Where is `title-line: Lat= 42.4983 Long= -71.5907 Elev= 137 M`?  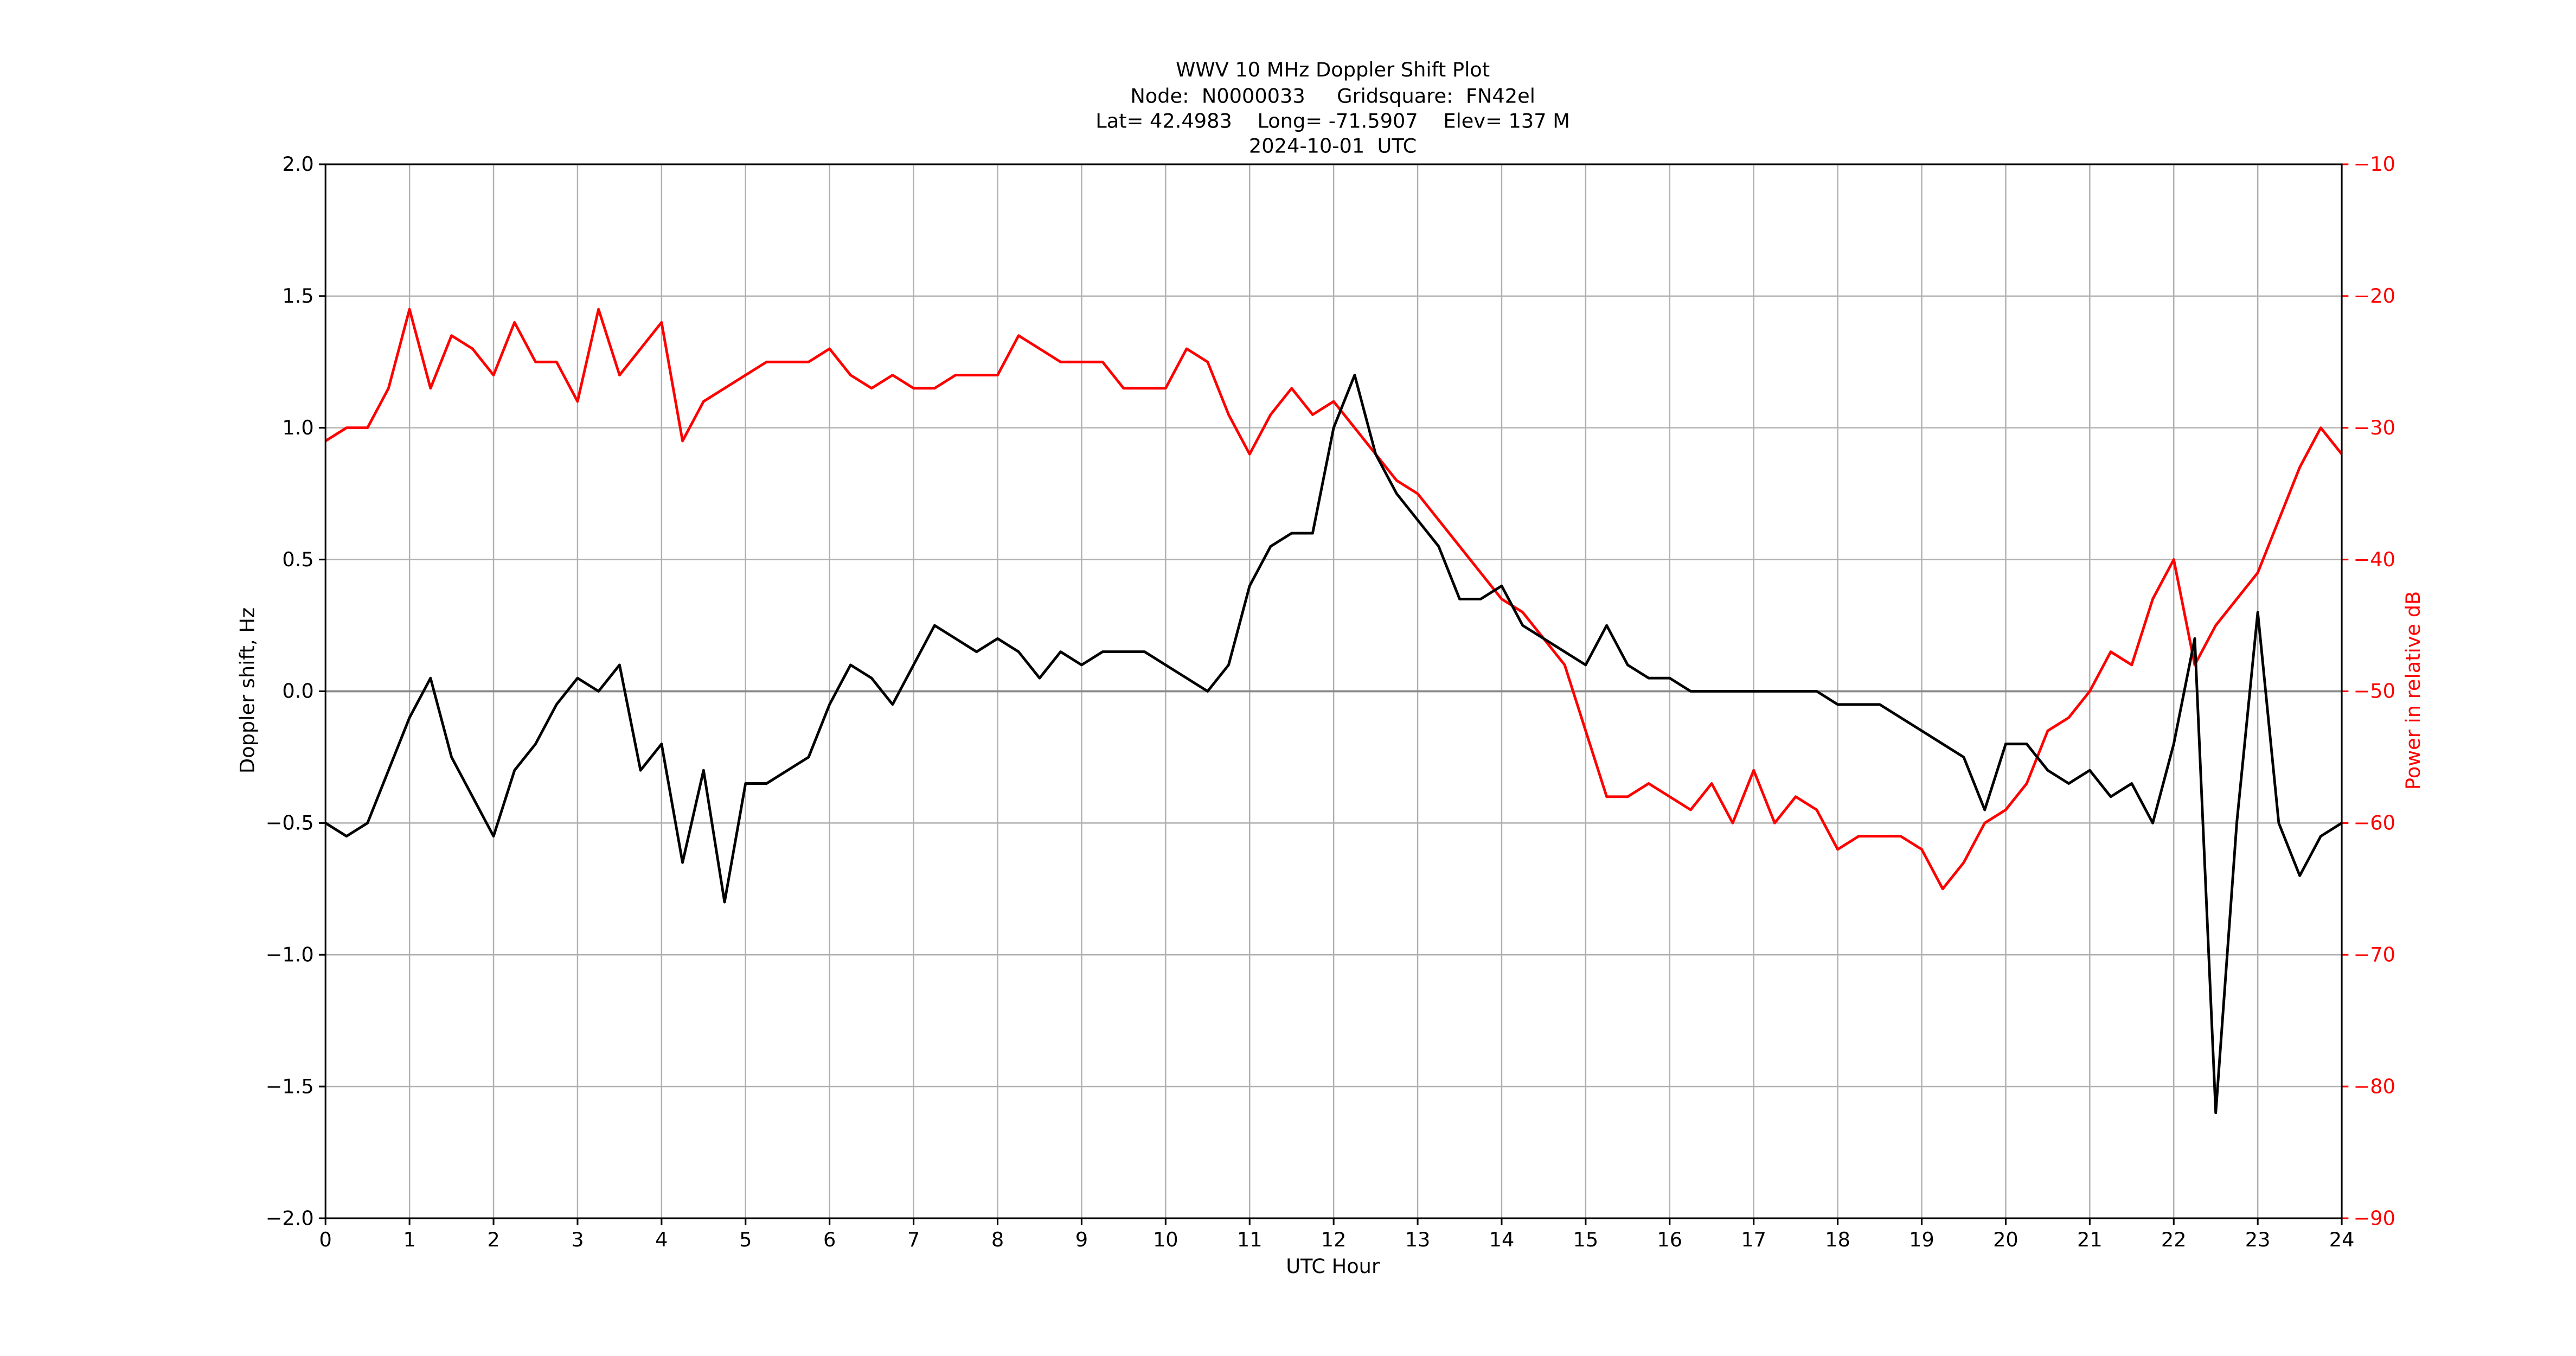 title-line: Lat= 42.4983 Long= -71.5907 Elev= 137 M is located at coordinates (1332, 121).